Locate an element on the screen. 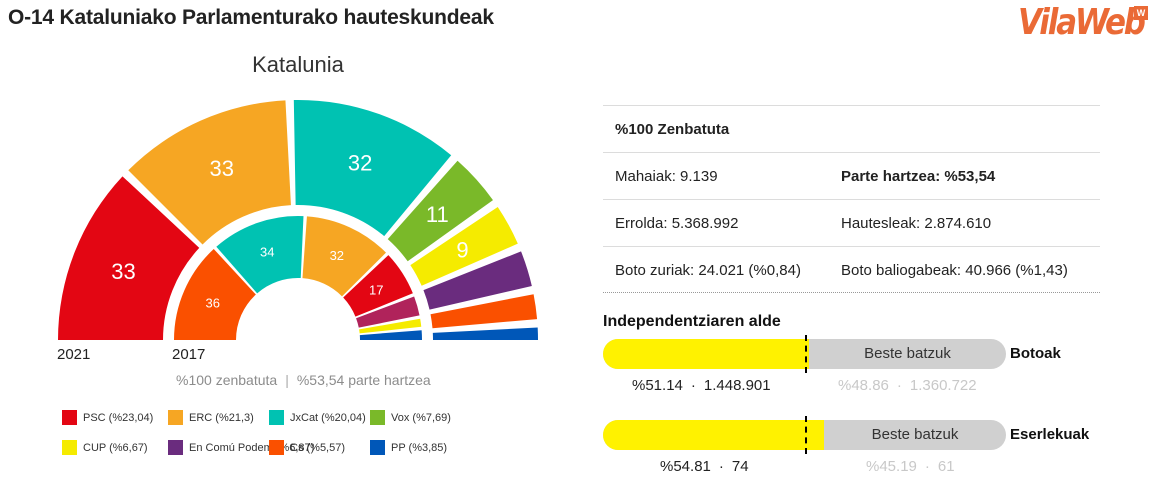 The image size is (1174, 492). seat-label-2021-psc: 33 is located at coordinates (123, 271).